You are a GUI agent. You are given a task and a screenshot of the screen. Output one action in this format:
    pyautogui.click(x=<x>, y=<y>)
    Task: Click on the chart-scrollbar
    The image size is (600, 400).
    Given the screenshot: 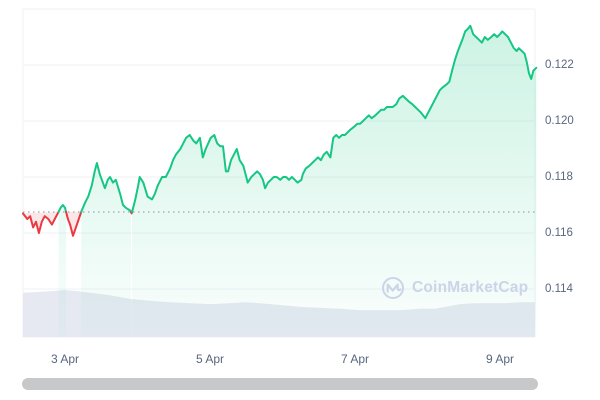 What is the action you would take?
    pyautogui.click(x=280, y=384)
    